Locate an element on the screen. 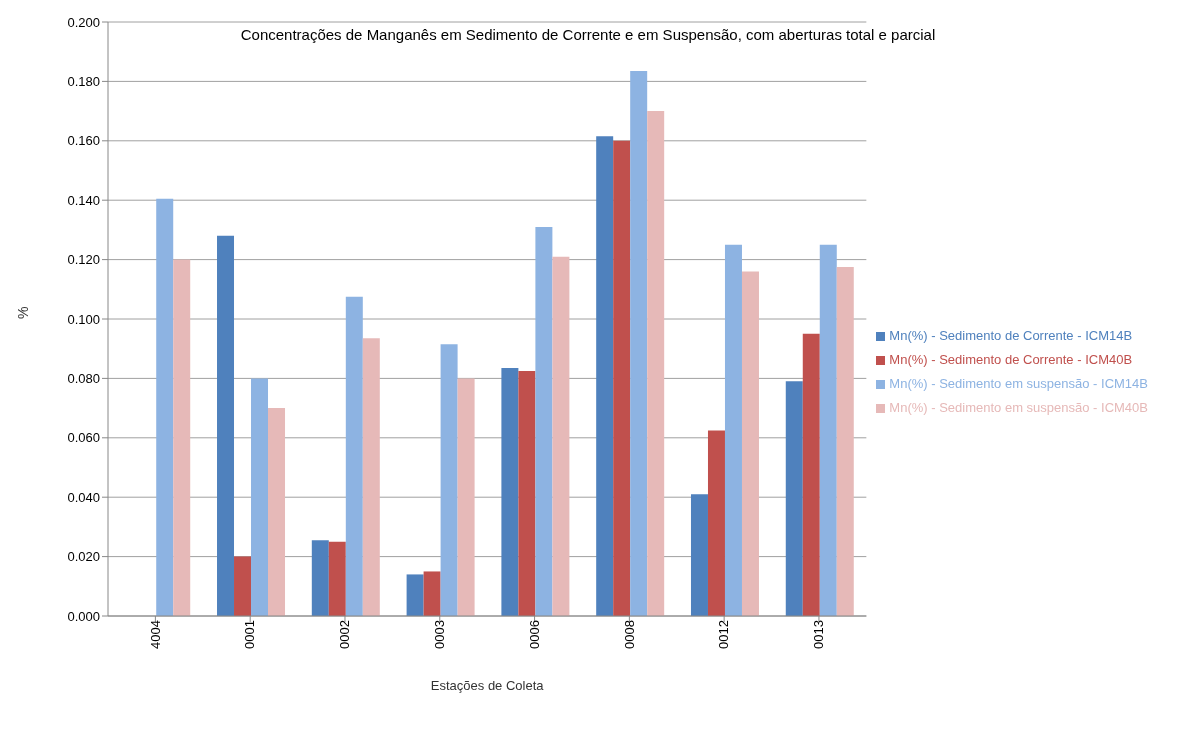  x-tick-label: 0006 is located at coordinates (534, 634).